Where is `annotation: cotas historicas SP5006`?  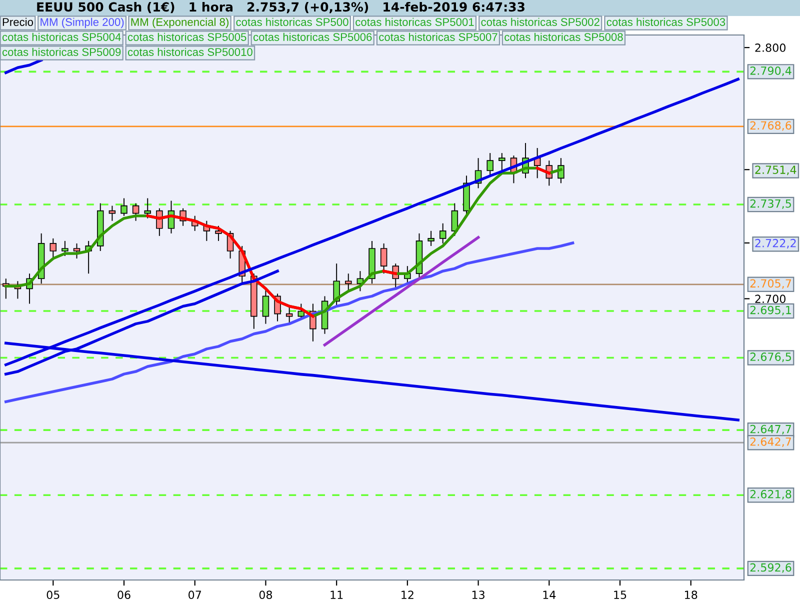
annotation: cotas historicas SP5006 is located at coordinates (312, 36).